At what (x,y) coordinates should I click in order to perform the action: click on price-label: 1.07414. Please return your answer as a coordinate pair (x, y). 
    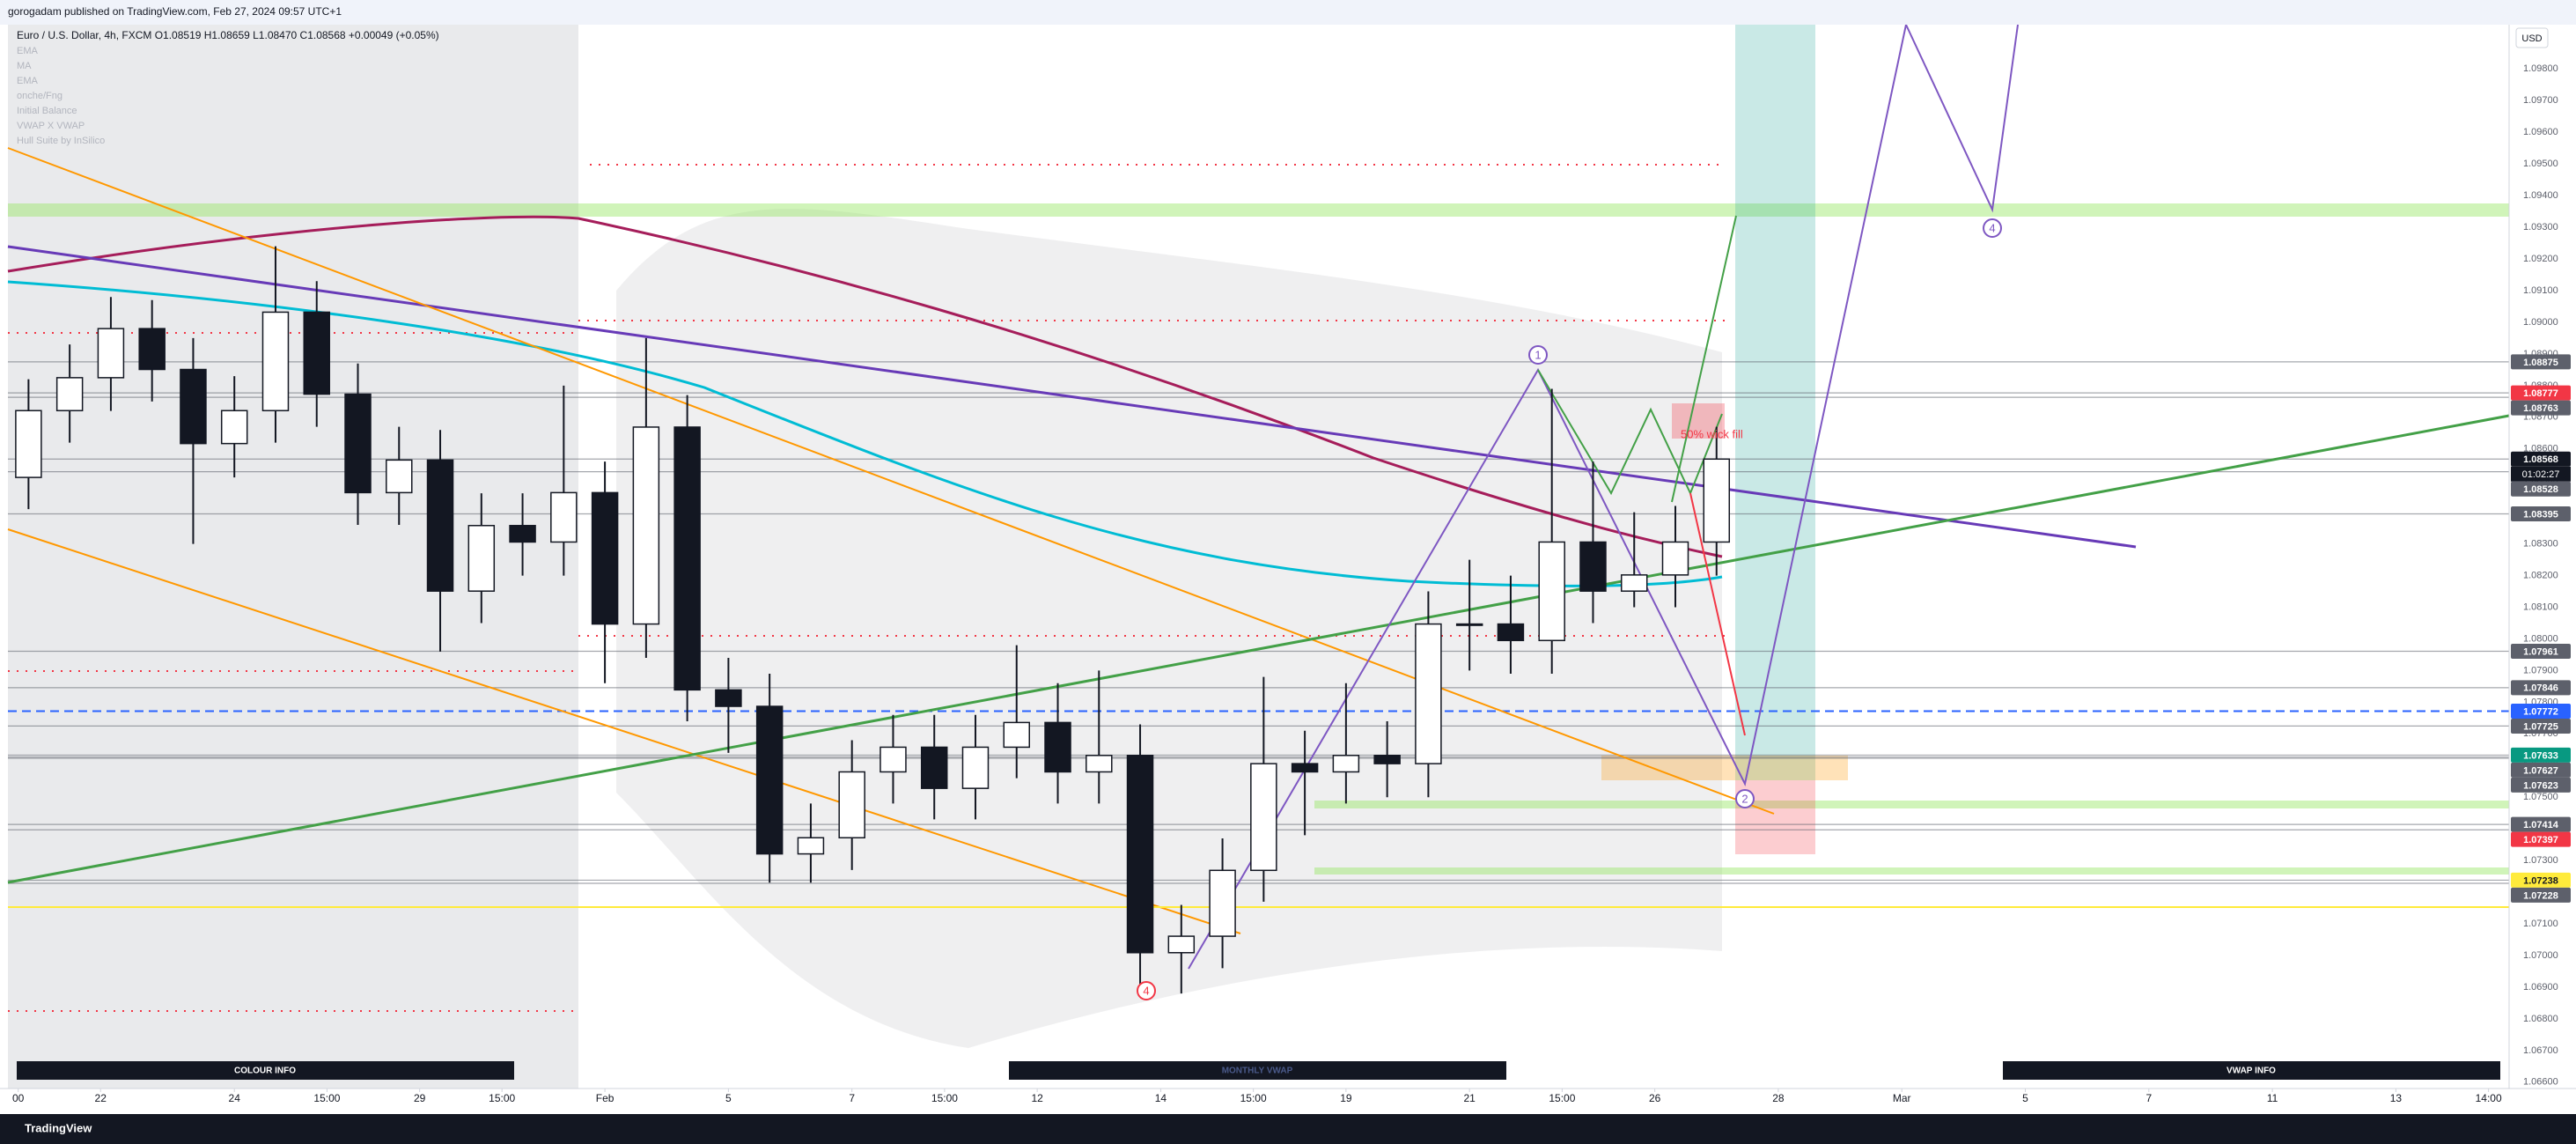
    Looking at the image, I should click on (2541, 825).